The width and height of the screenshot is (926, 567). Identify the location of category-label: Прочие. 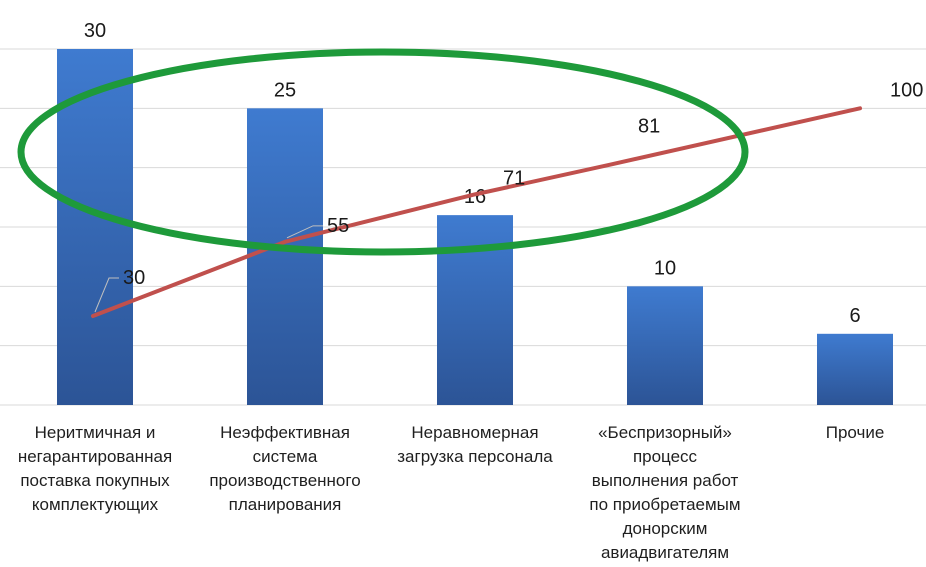
(855, 432).